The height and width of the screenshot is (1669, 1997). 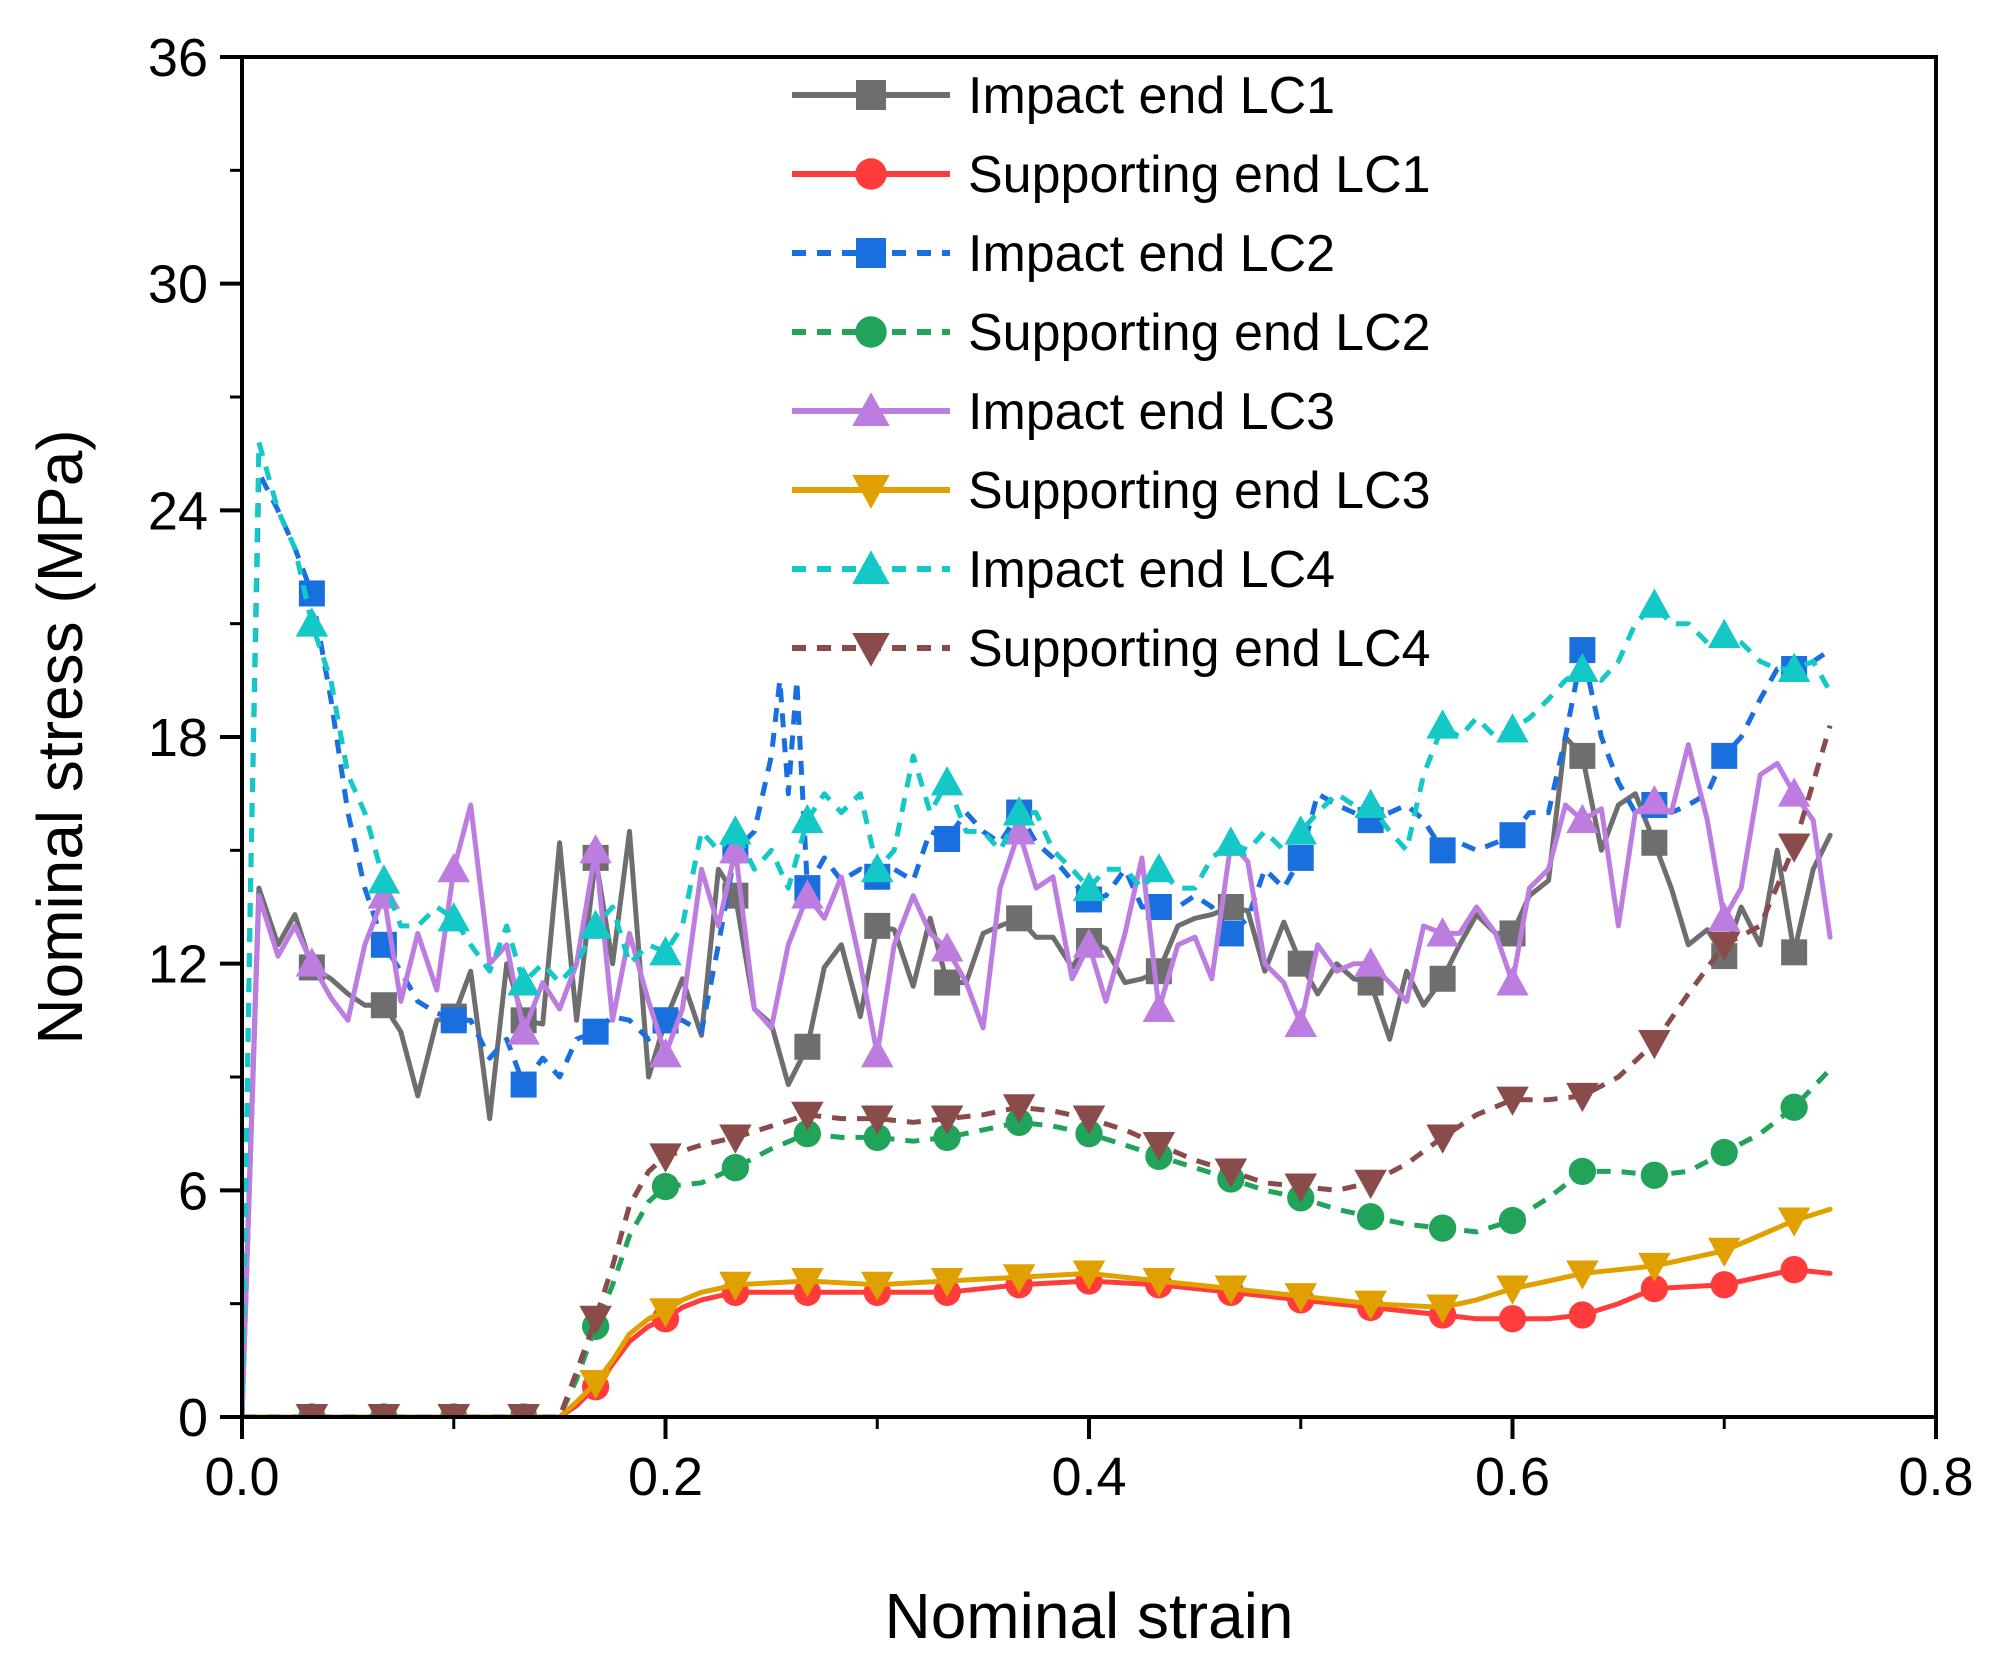 What do you see at coordinates (178, 285) in the screenshot?
I see `y-tick-label: 30` at bounding box center [178, 285].